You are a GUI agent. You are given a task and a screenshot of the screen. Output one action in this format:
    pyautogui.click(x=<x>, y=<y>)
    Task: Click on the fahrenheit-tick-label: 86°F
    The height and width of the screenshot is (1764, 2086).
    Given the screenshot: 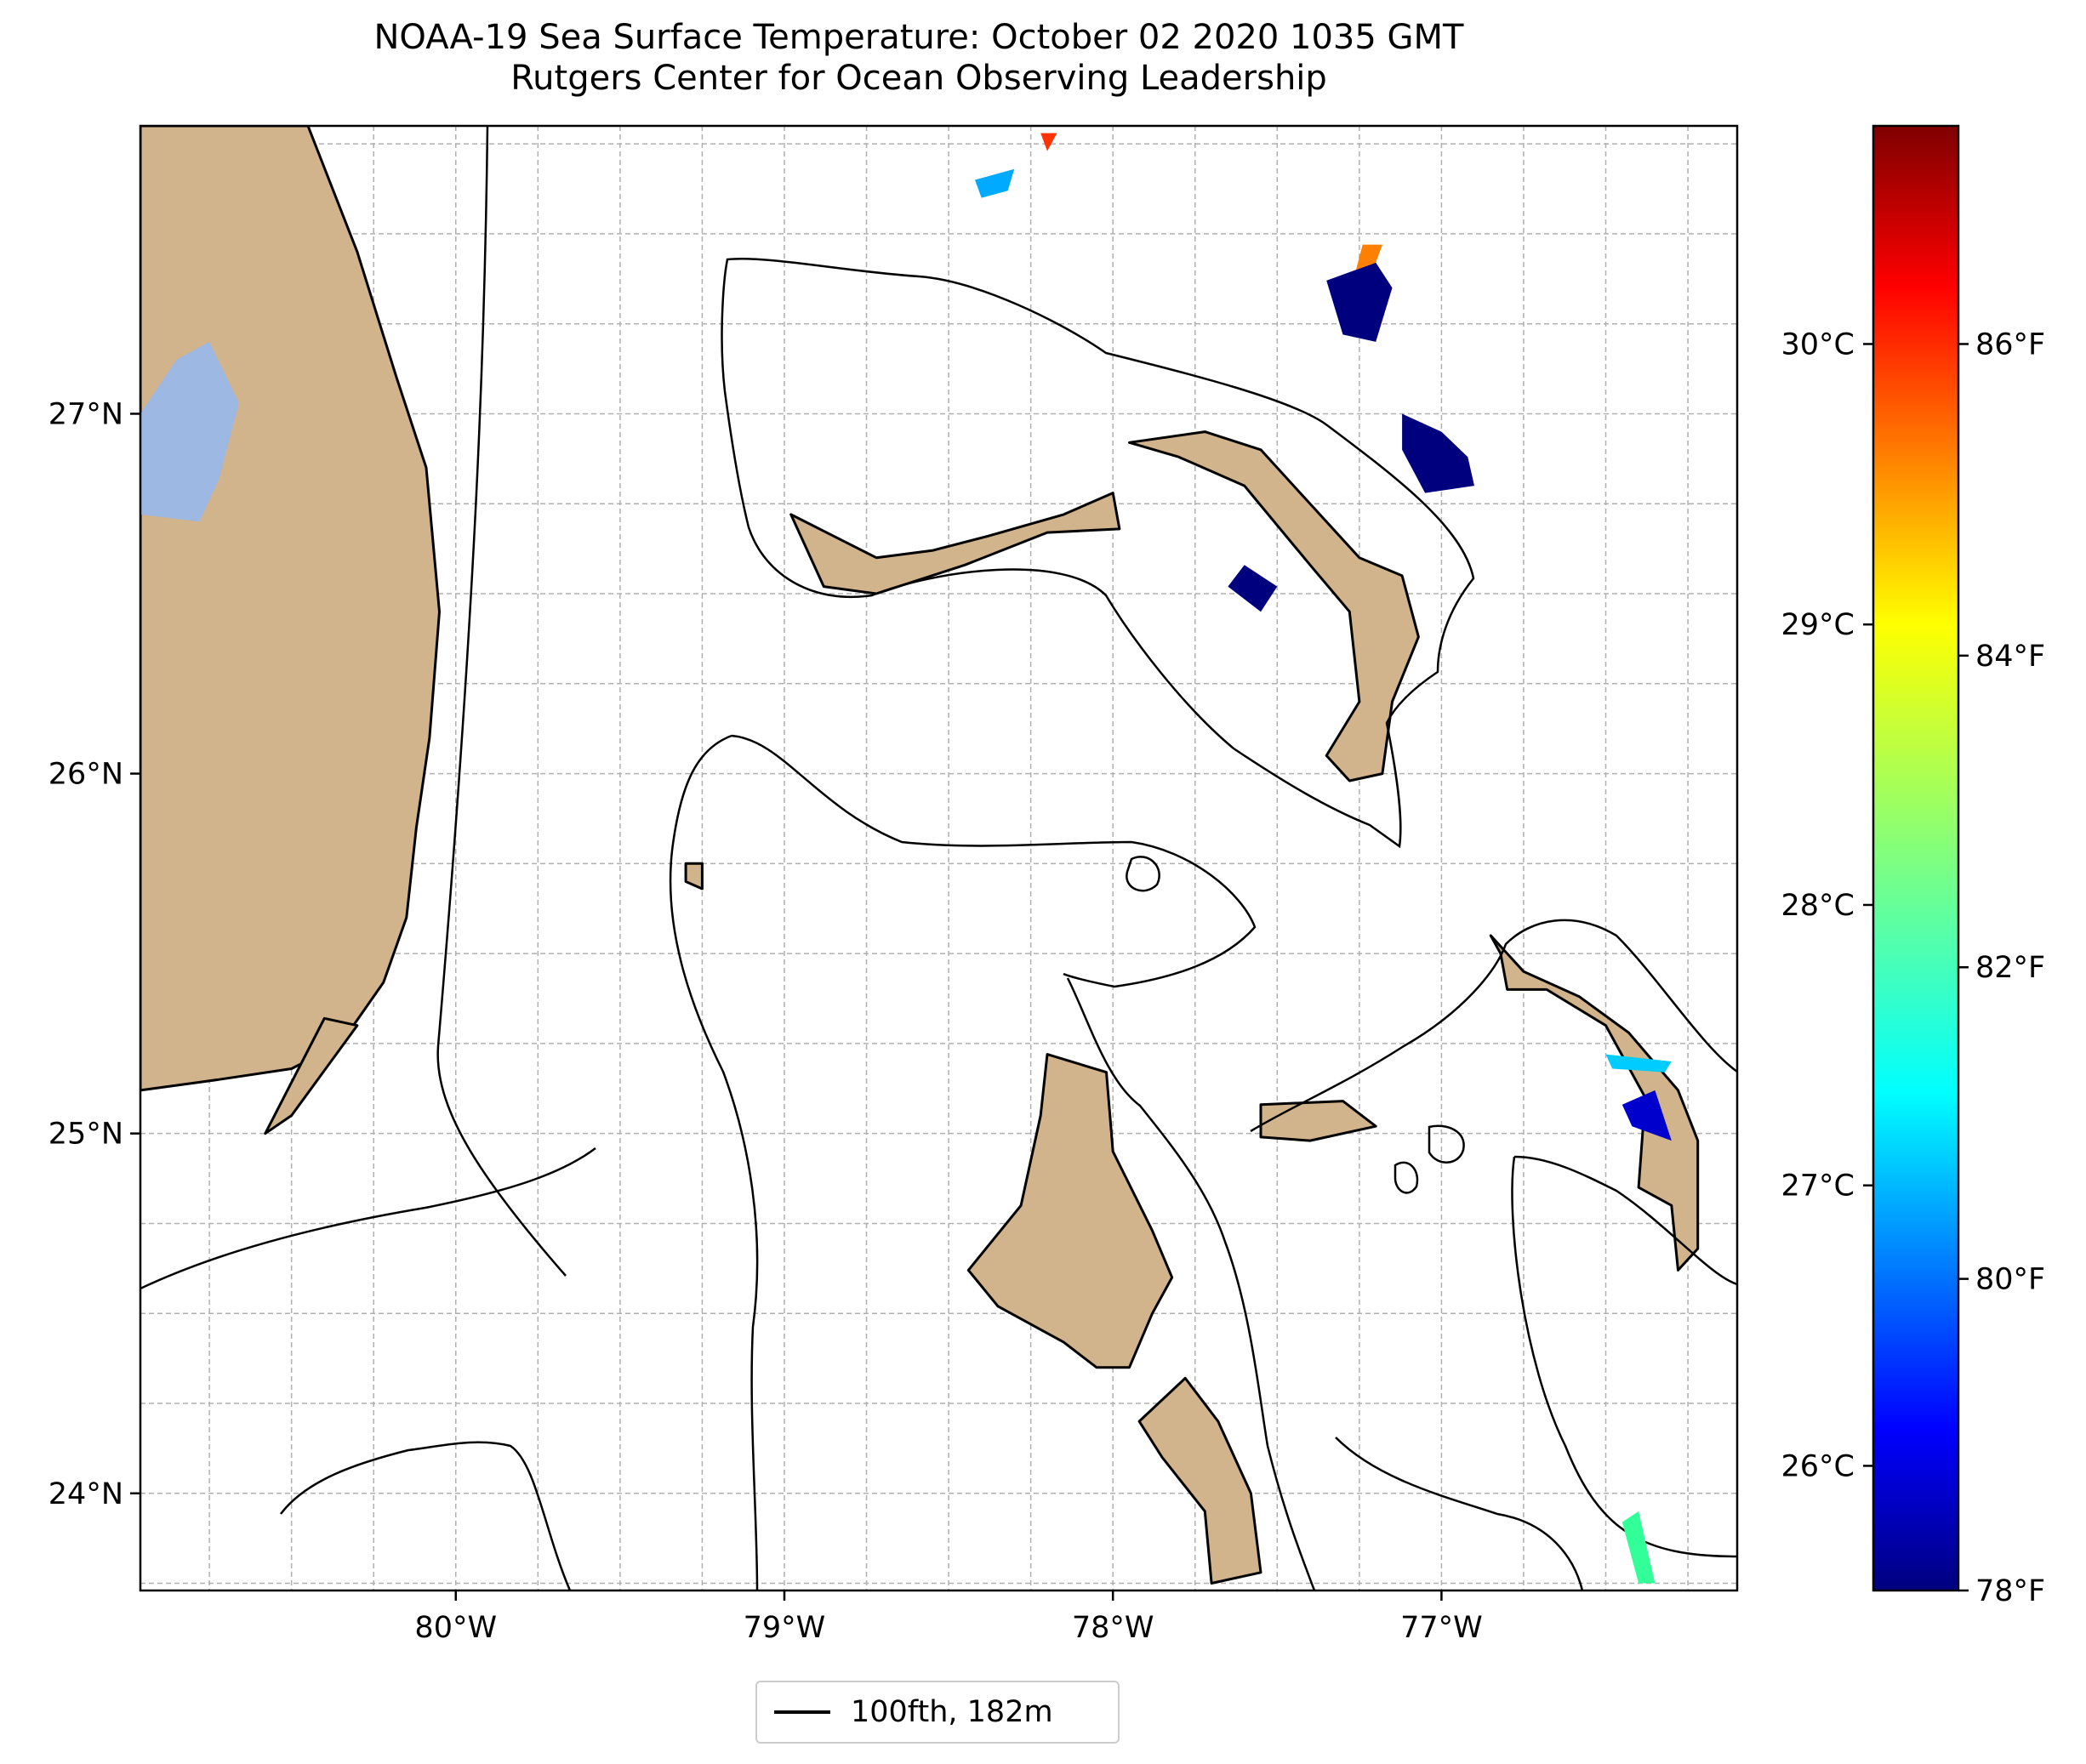 What is the action you would take?
    pyautogui.click(x=2010, y=344)
    